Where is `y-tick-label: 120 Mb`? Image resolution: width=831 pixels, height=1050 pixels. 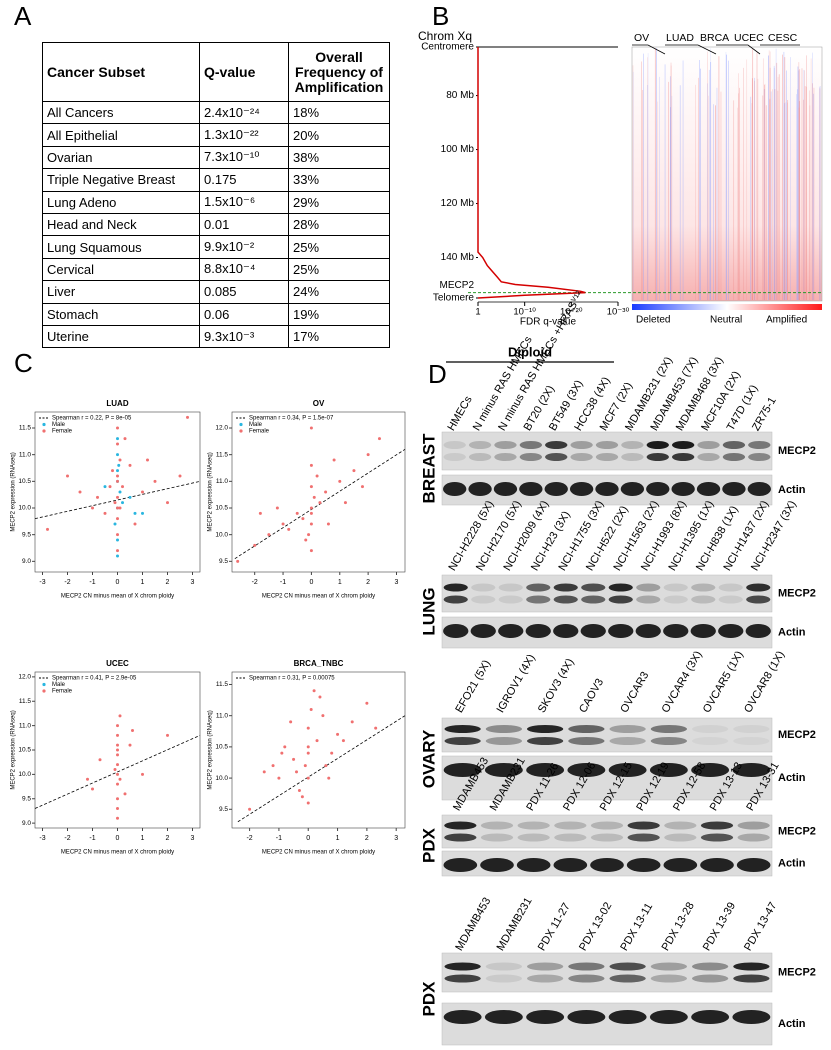 y-tick-label: 120 Mb is located at coordinates (458, 203).